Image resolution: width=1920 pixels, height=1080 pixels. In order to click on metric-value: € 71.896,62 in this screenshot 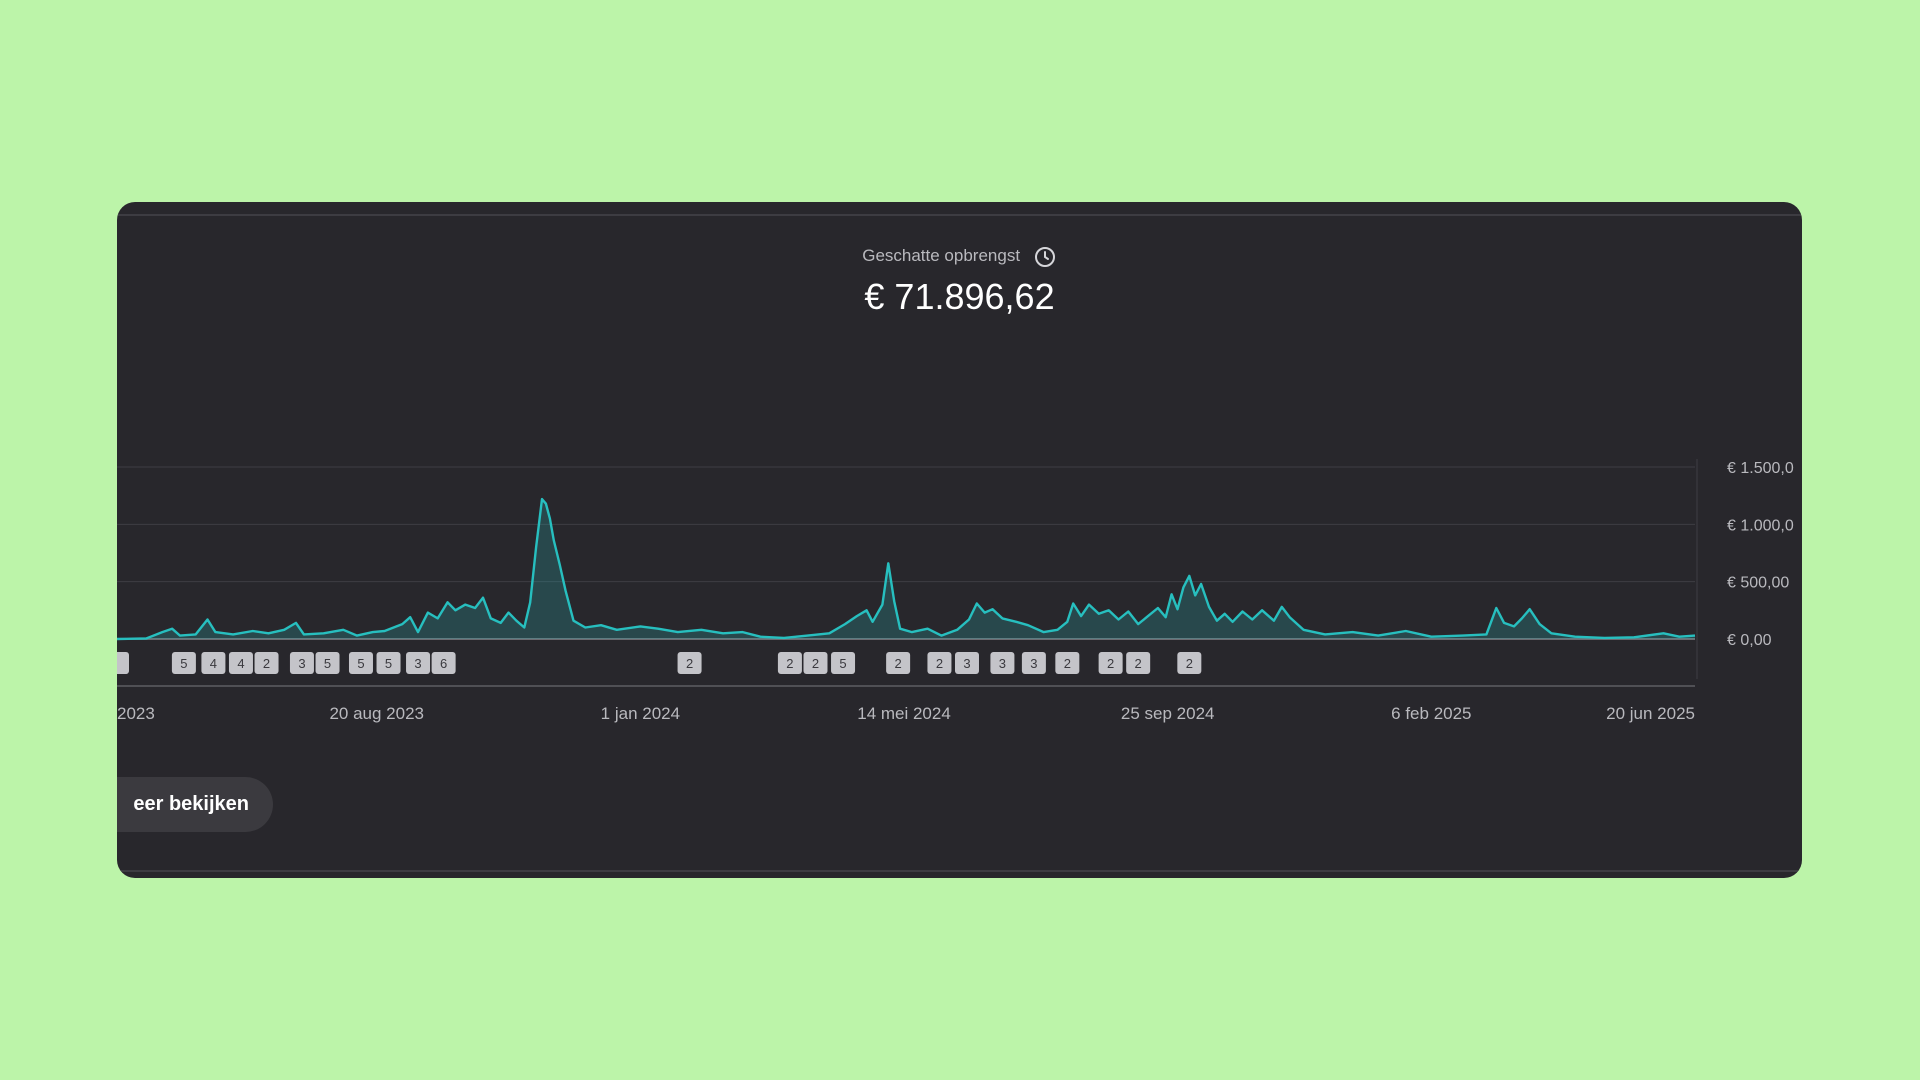, I will do `click(959, 296)`.